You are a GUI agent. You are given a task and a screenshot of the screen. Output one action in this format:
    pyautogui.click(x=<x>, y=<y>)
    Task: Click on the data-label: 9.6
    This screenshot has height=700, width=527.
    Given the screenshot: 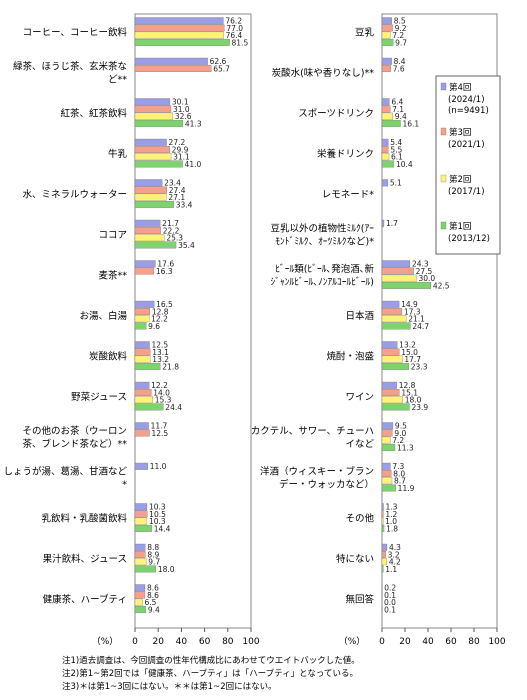 What is the action you would take?
    pyautogui.click(x=154, y=326)
    